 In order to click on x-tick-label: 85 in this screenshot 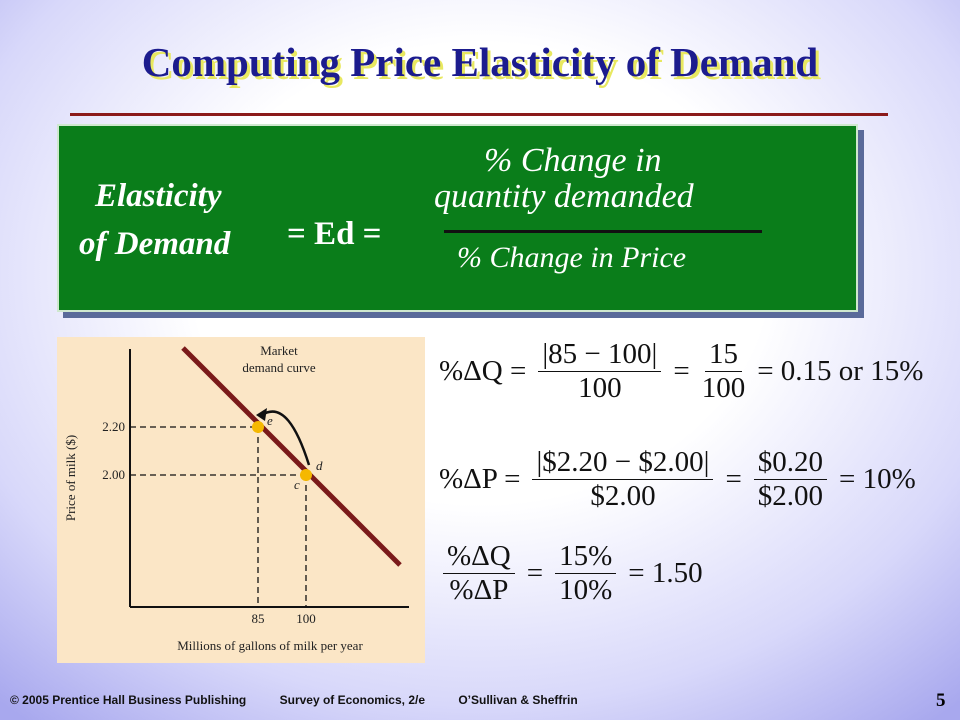, I will do `click(258, 618)`.